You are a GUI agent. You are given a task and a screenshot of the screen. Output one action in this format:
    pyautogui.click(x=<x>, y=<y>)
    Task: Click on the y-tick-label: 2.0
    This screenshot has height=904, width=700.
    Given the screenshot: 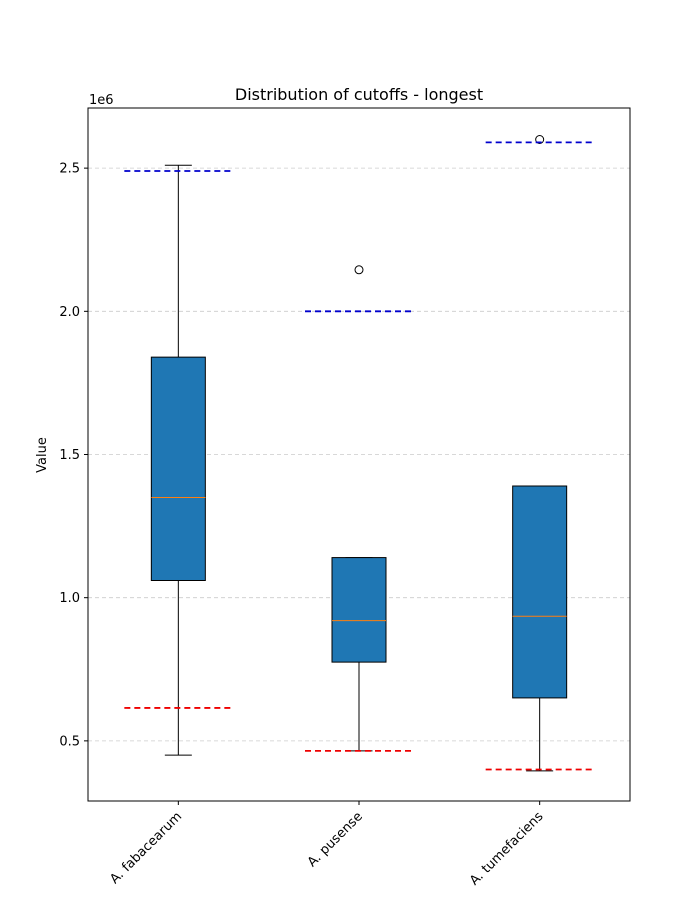 What is the action you would take?
    pyautogui.click(x=69, y=312)
    